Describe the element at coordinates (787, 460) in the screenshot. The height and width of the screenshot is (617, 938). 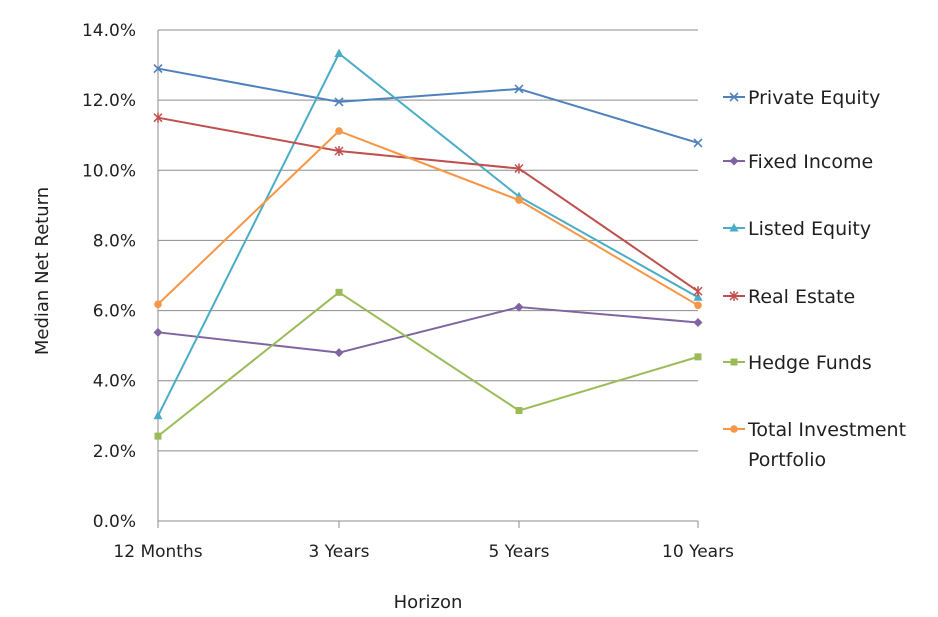
I see `legend-label: Portfolio` at that location.